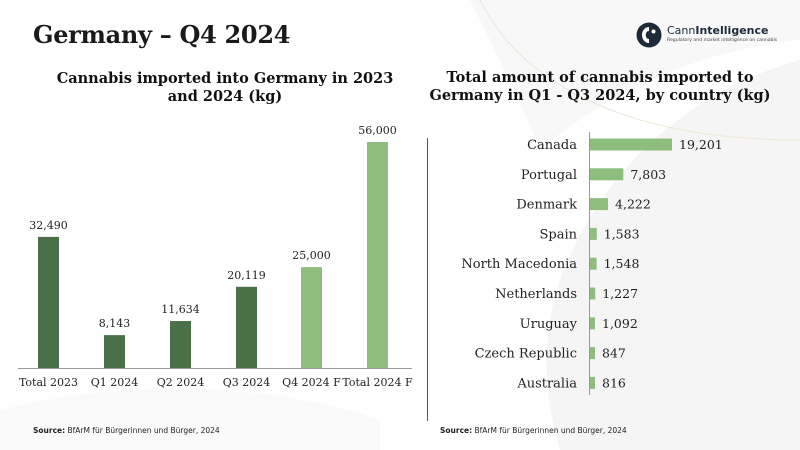 This screenshot has height=450, width=800. I want to click on bar-q1-2024, so click(114, 351).